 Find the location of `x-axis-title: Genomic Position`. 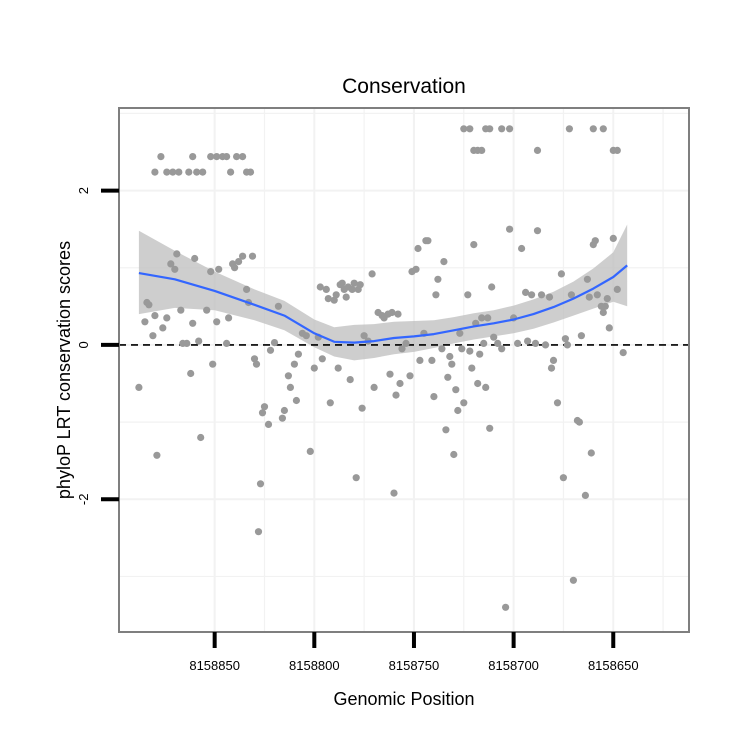

x-axis-title: Genomic Position is located at coordinates (403, 699).